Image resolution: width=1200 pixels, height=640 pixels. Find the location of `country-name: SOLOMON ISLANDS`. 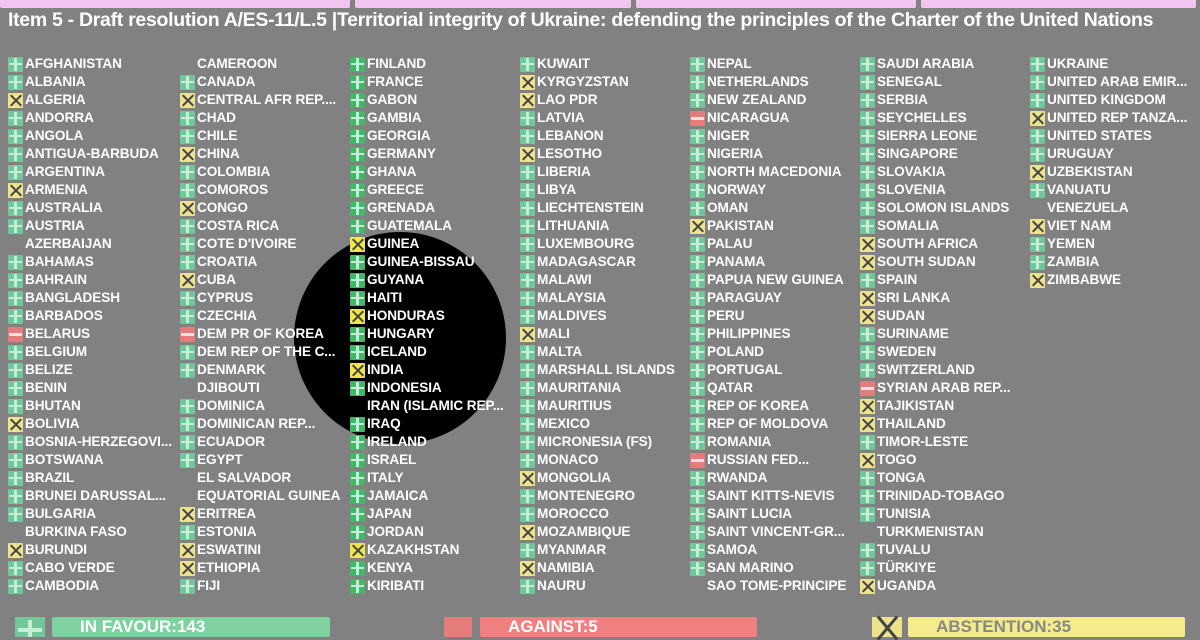

country-name: SOLOMON ISLANDS is located at coordinates (943, 207).